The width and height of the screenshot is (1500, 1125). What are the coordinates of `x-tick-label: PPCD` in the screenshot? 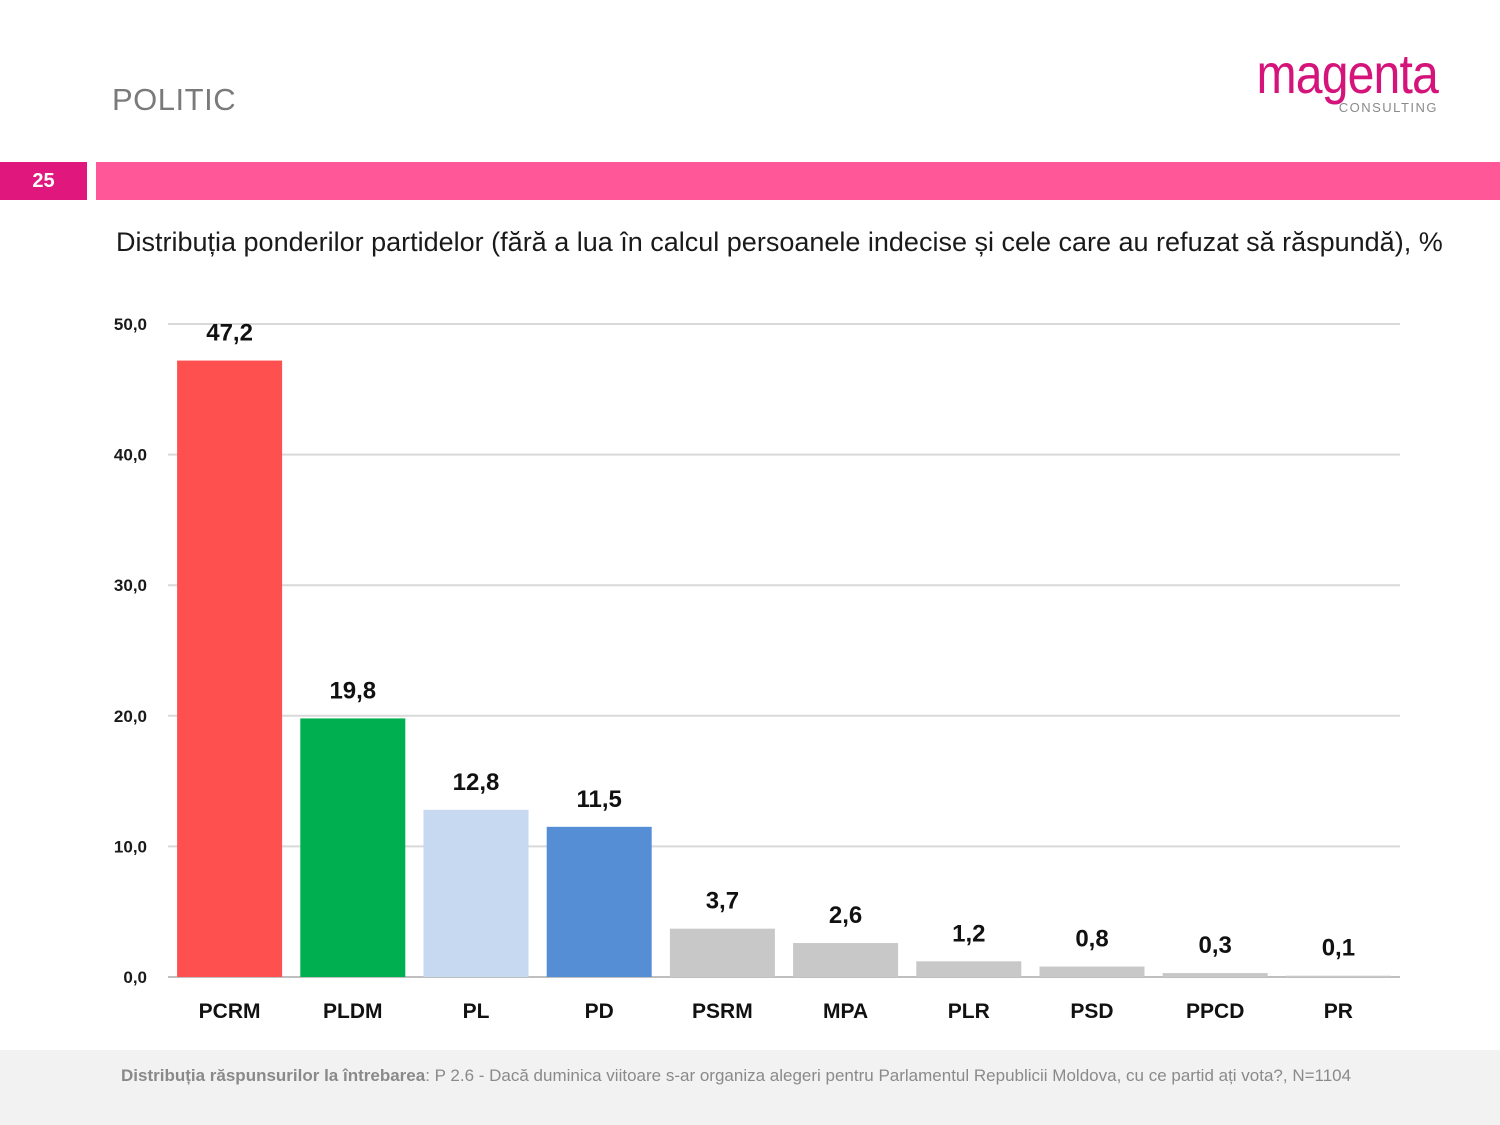 It's located at (1215, 1011).